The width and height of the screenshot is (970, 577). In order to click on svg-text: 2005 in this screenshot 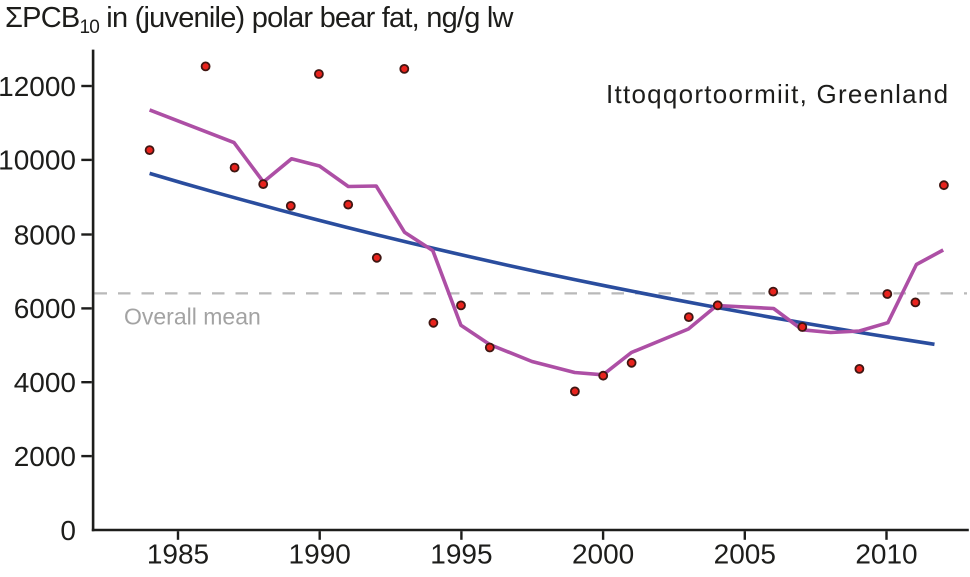, I will do `click(745, 554)`.